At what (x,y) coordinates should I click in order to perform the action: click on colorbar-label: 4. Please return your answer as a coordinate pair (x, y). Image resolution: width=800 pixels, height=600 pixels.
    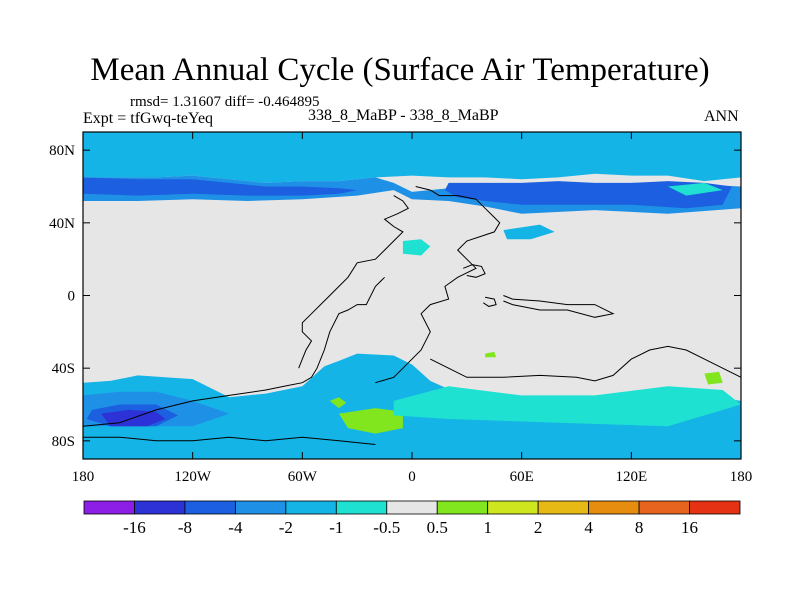
    Looking at the image, I should click on (588, 527).